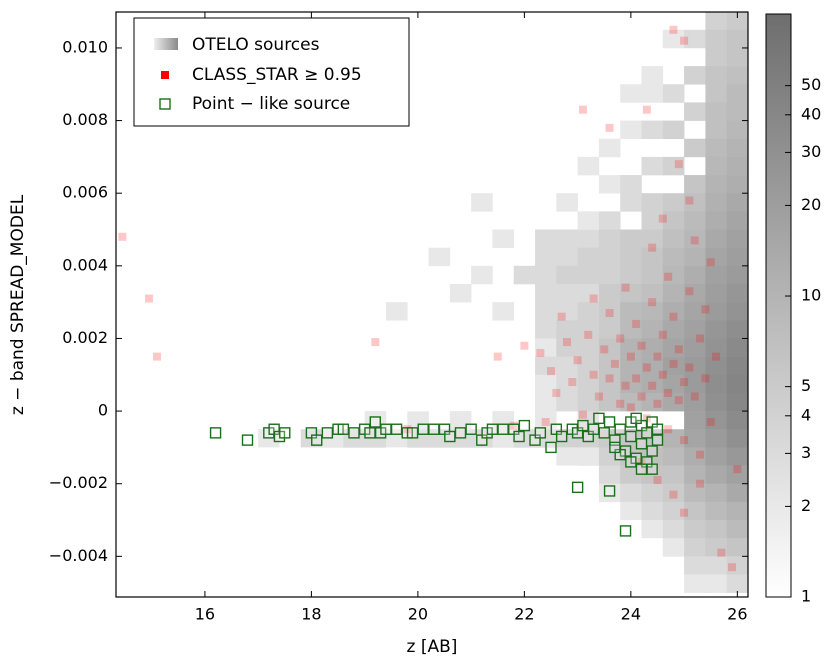  I want to click on y-tick-label: −0.002, so click(78, 482).